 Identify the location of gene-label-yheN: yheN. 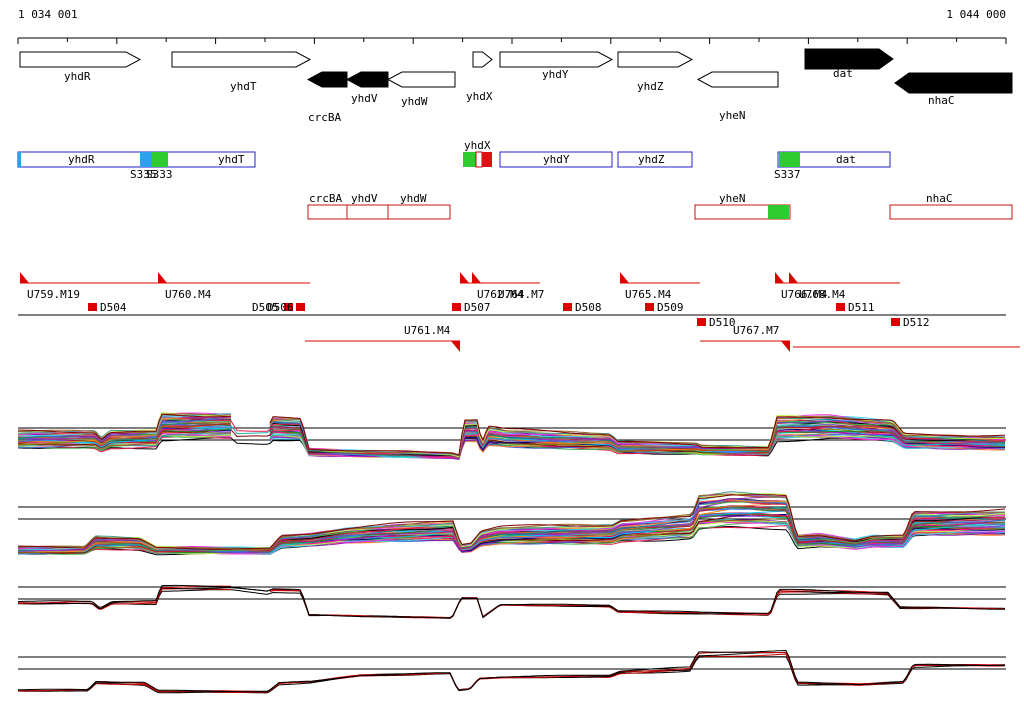
(732, 115).